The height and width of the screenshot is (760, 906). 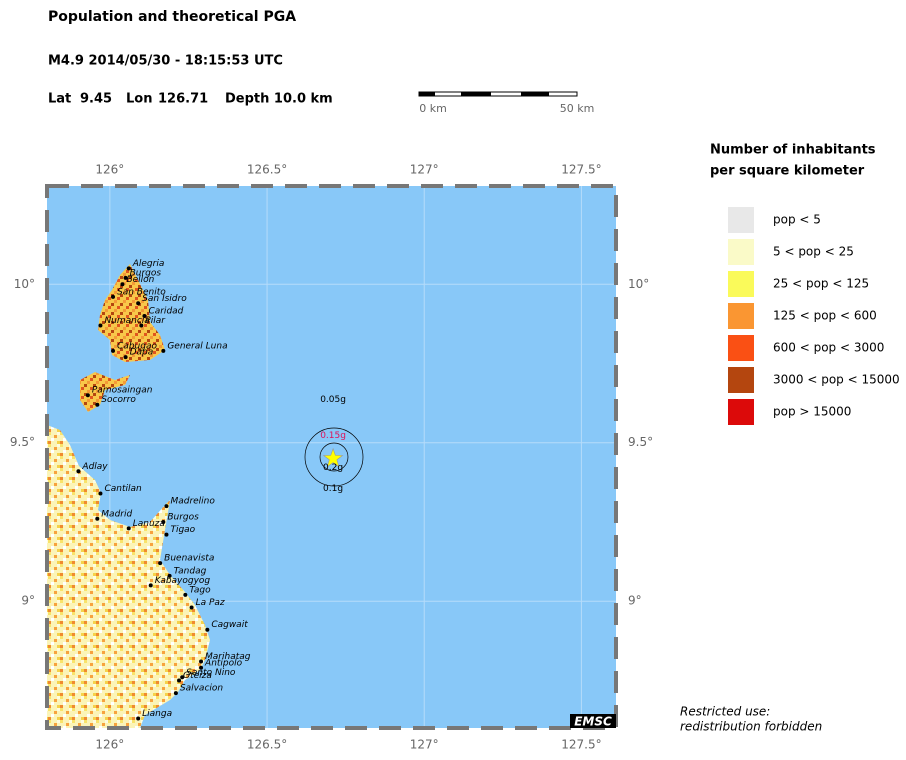 What do you see at coordinates (118, 400) in the screenshot?
I see `place-label: Socorro` at bounding box center [118, 400].